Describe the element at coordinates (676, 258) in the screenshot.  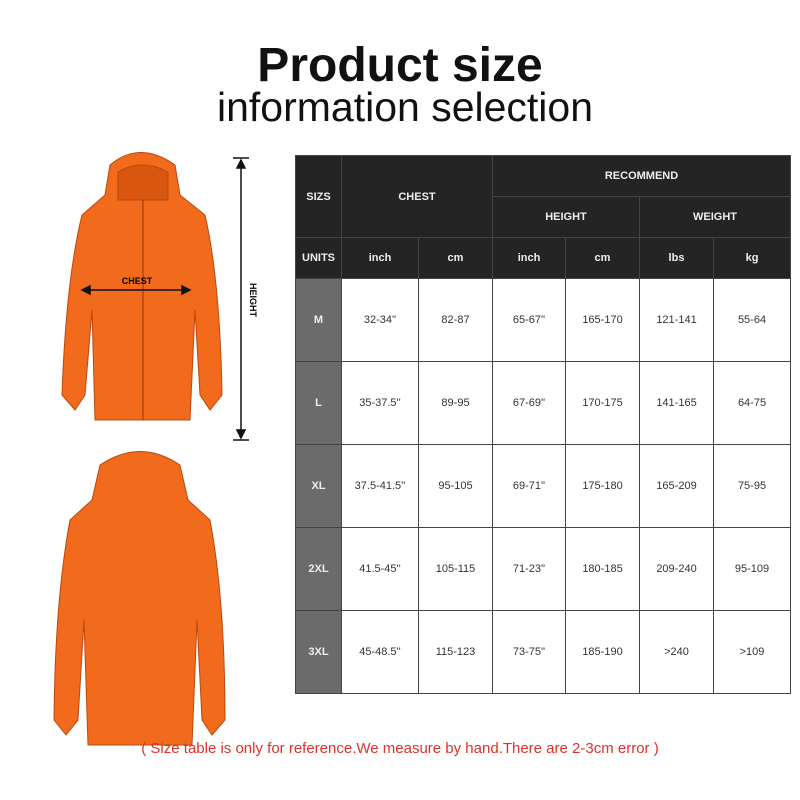
I see `unit-header: lbs` at that location.